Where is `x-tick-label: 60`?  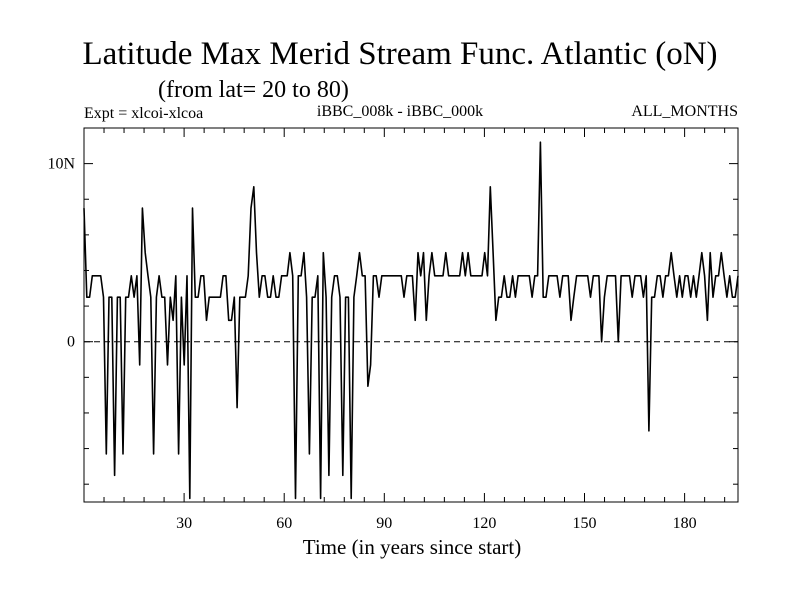
x-tick-label: 60 is located at coordinates (284, 523).